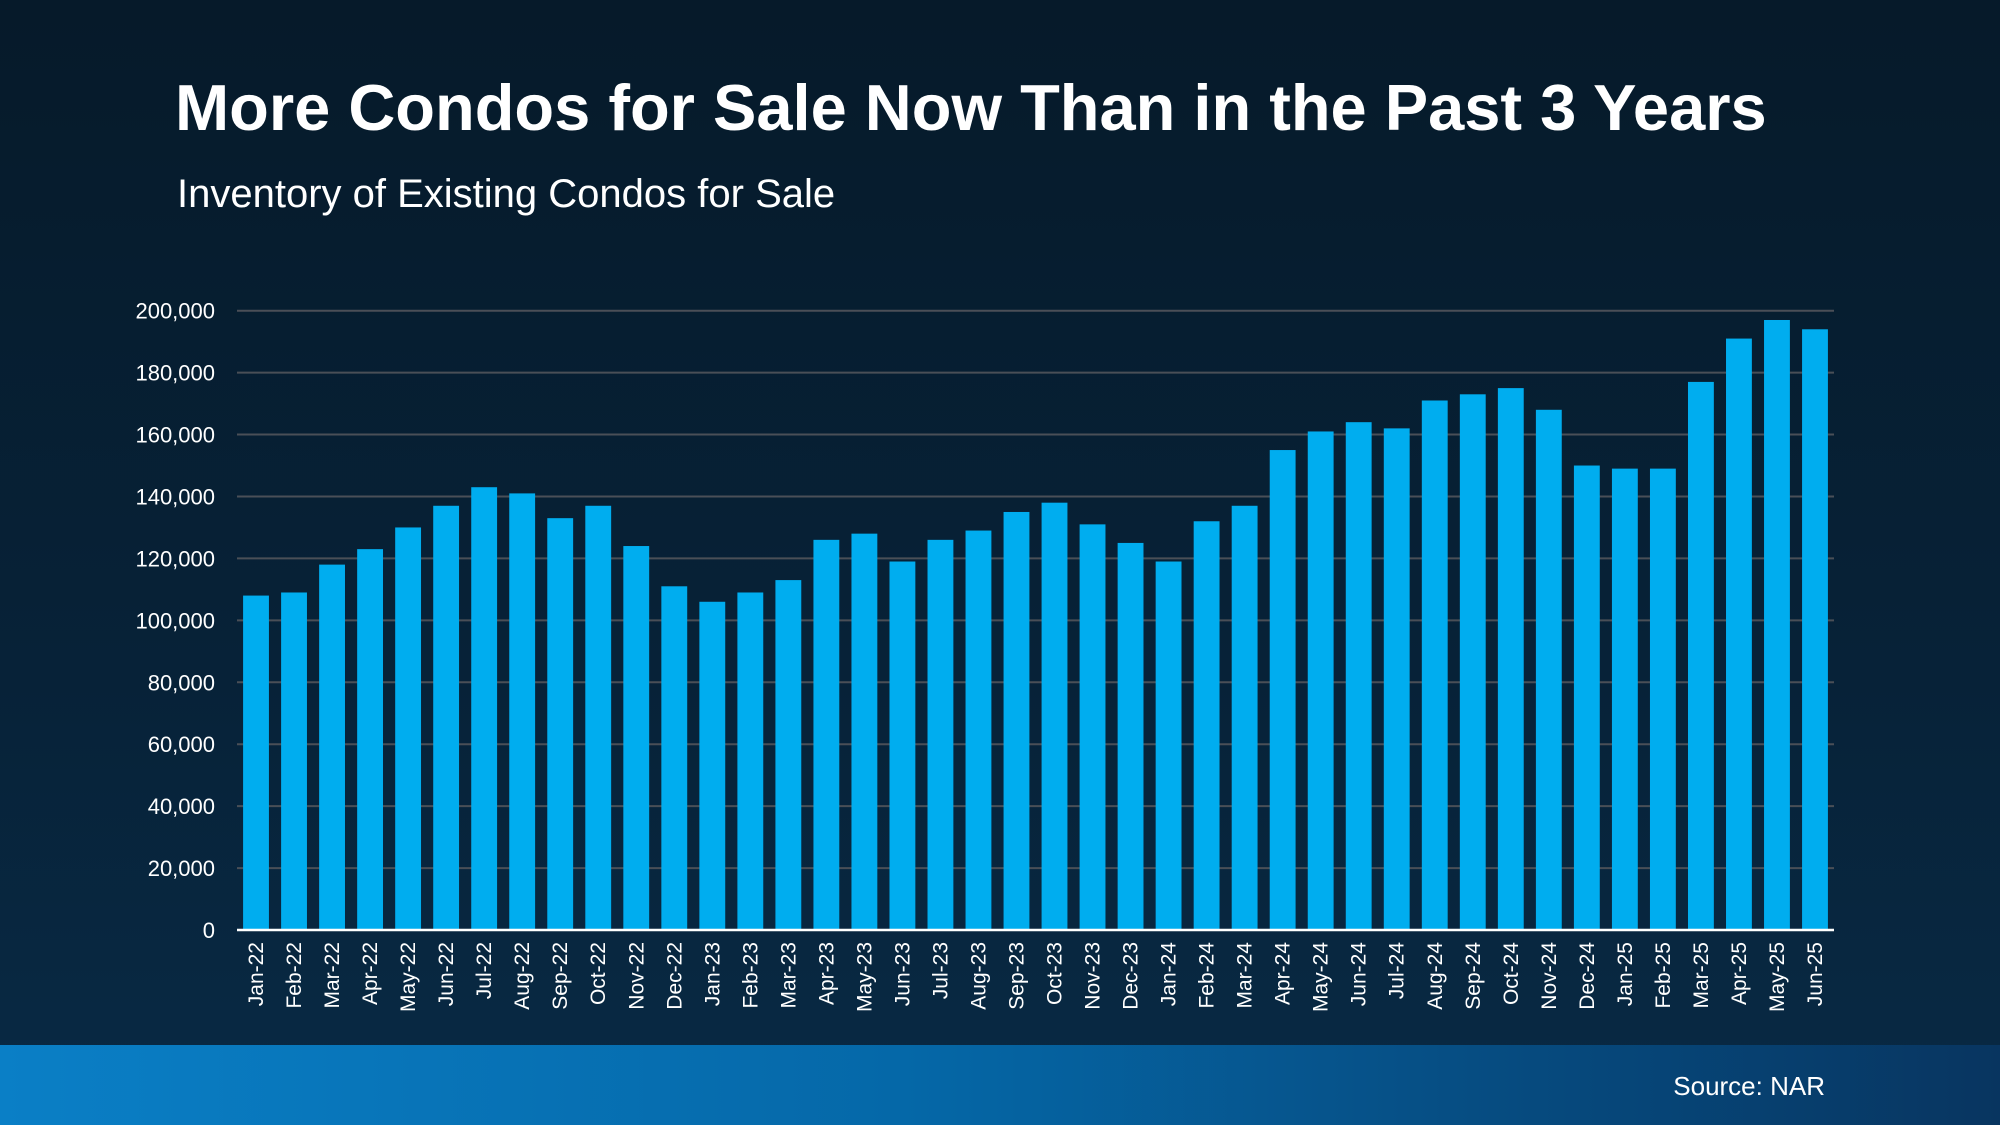 This screenshot has width=2000, height=1125. Describe the element at coordinates (294, 975) in the screenshot. I see `x-tick-label: Feb-22` at that location.